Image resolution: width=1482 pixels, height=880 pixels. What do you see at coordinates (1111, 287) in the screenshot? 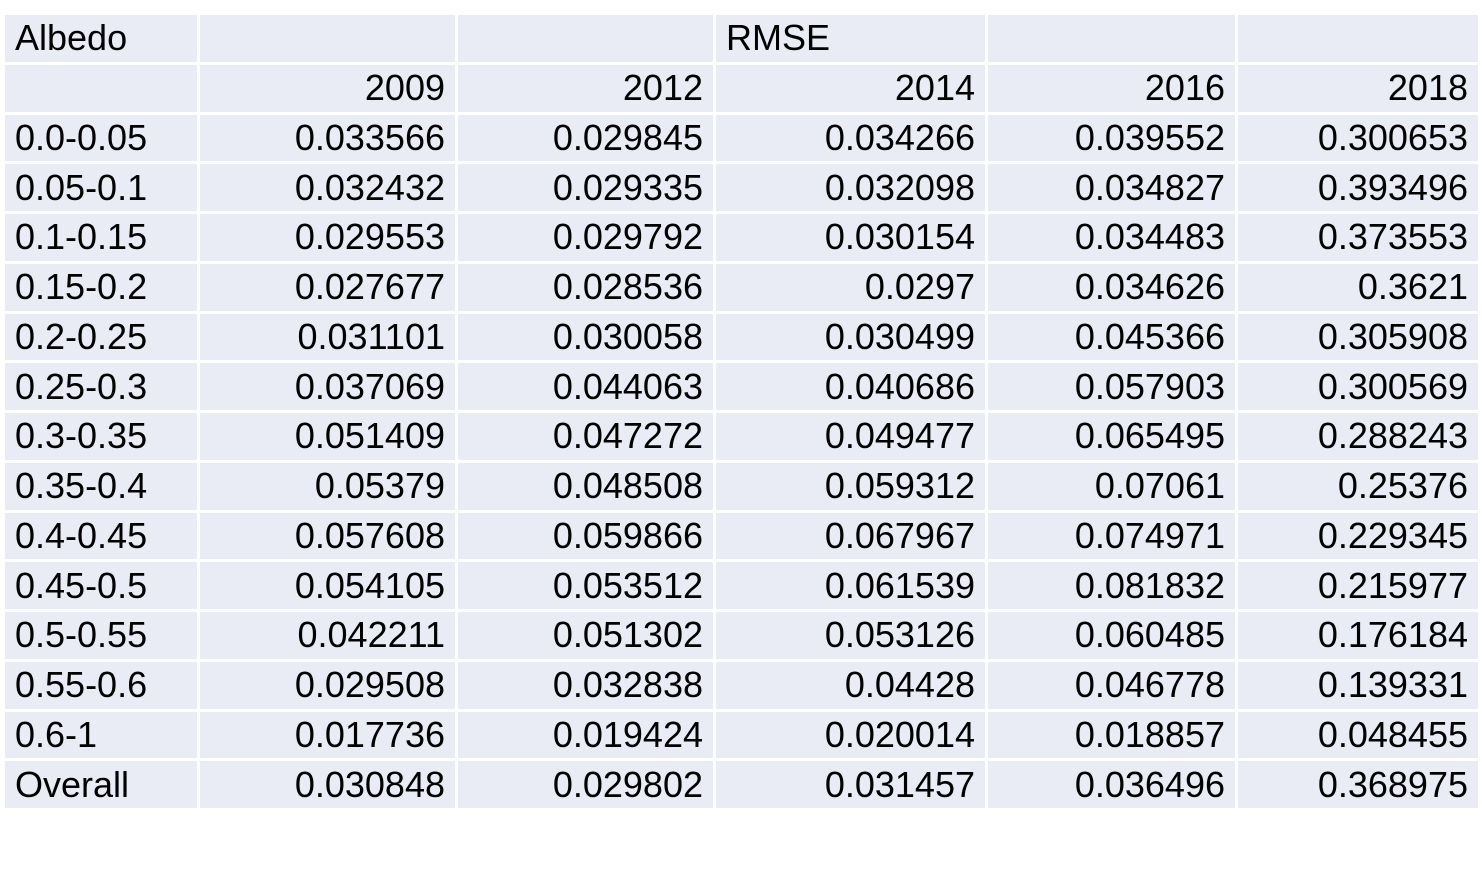
I see `rmse-value-cell: 0.034626` at bounding box center [1111, 287].